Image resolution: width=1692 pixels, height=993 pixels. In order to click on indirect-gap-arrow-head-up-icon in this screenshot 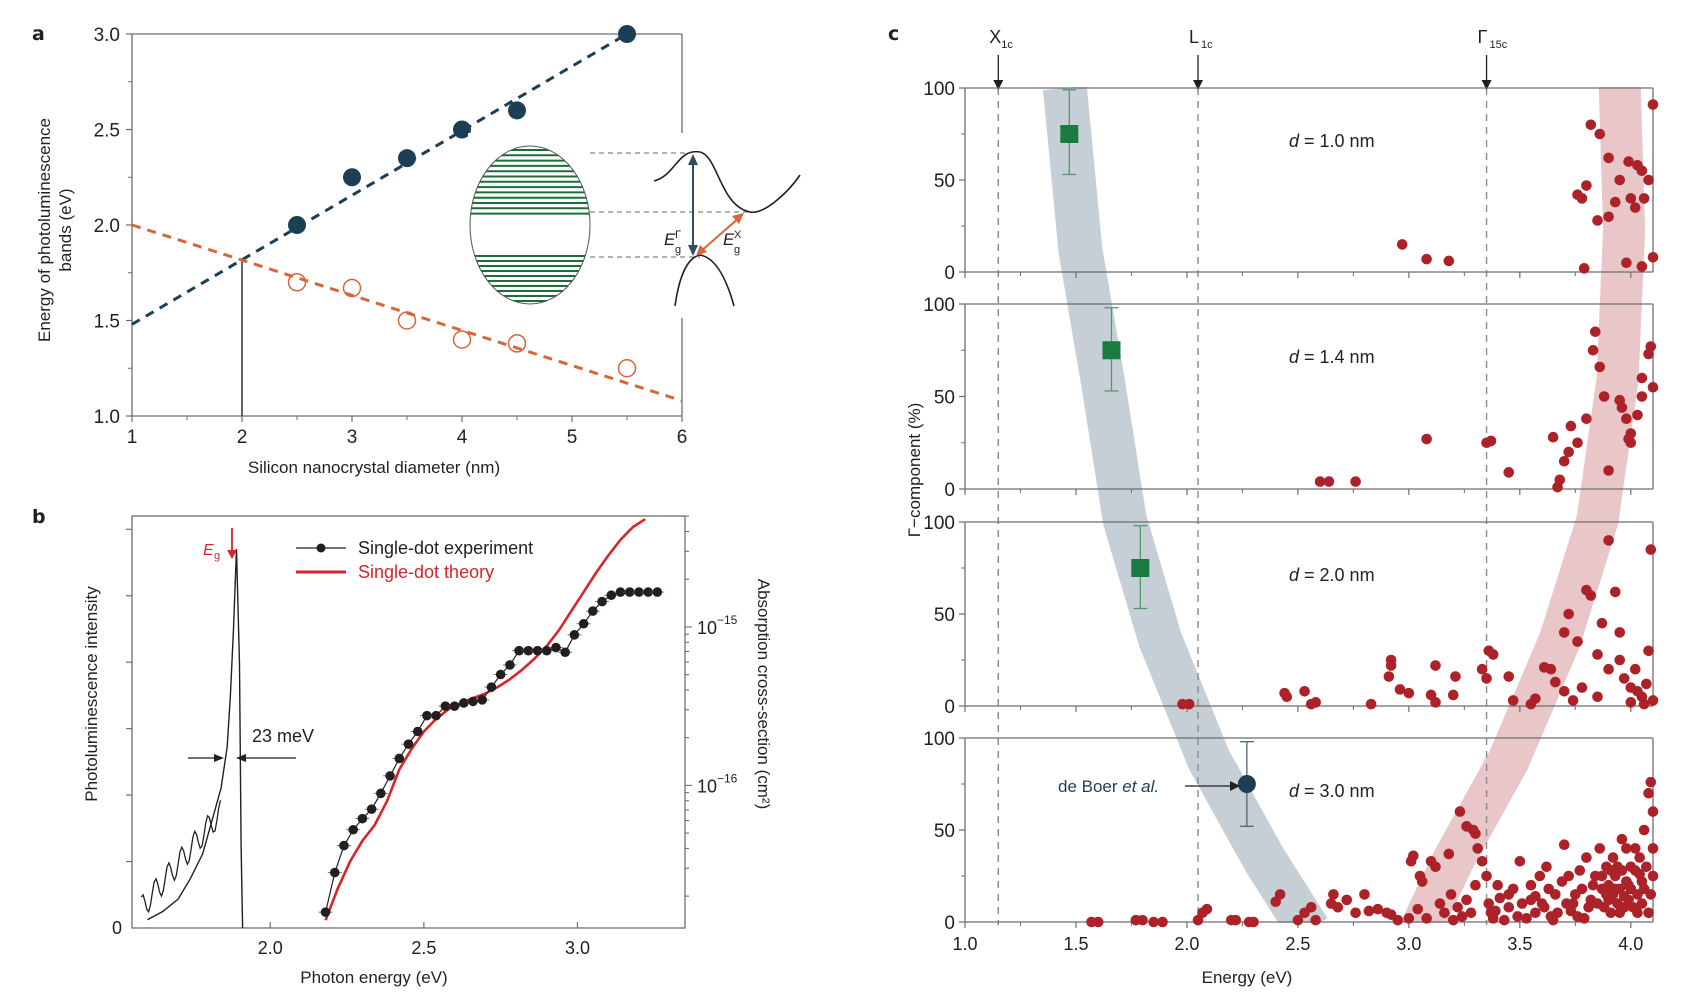, I will do `click(738, 218)`.